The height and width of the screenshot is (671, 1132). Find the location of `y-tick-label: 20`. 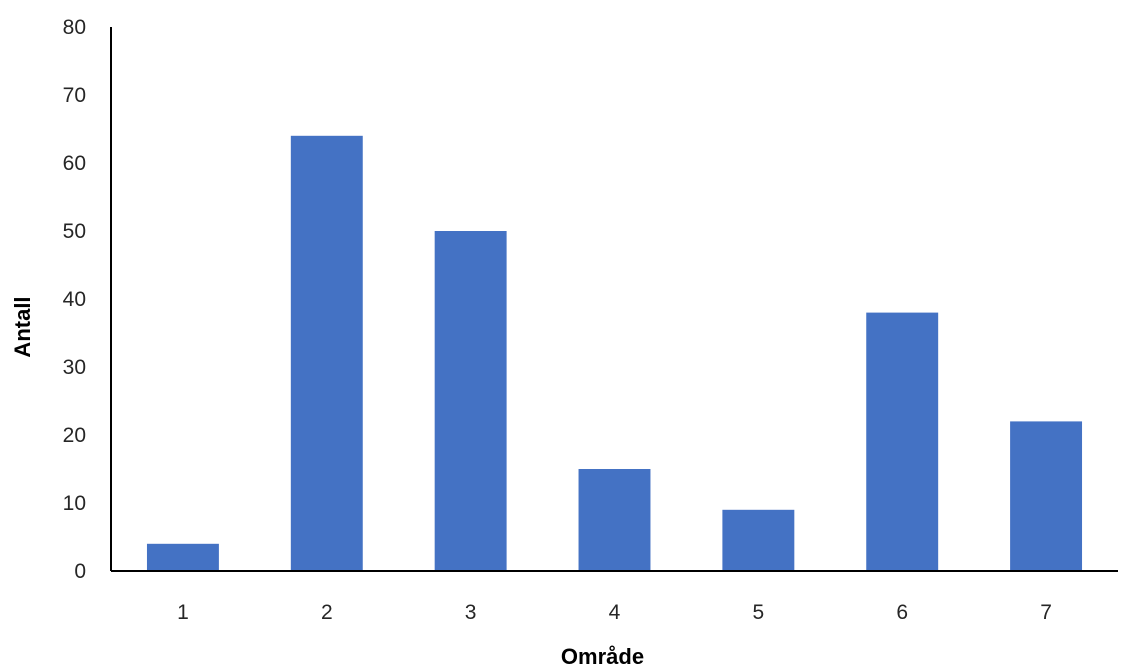

y-tick-label: 20 is located at coordinates (74, 435).